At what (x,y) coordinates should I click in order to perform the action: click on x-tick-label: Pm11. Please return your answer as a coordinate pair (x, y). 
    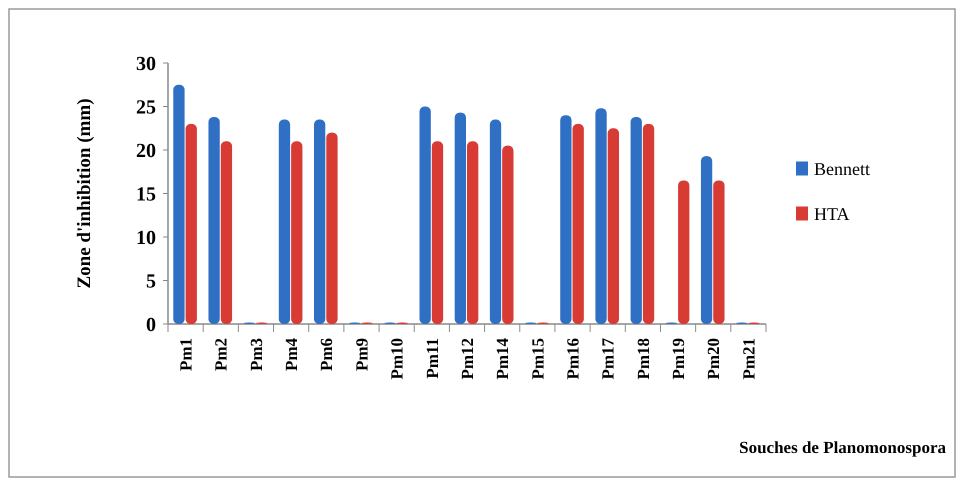
    Looking at the image, I should click on (432, 358).